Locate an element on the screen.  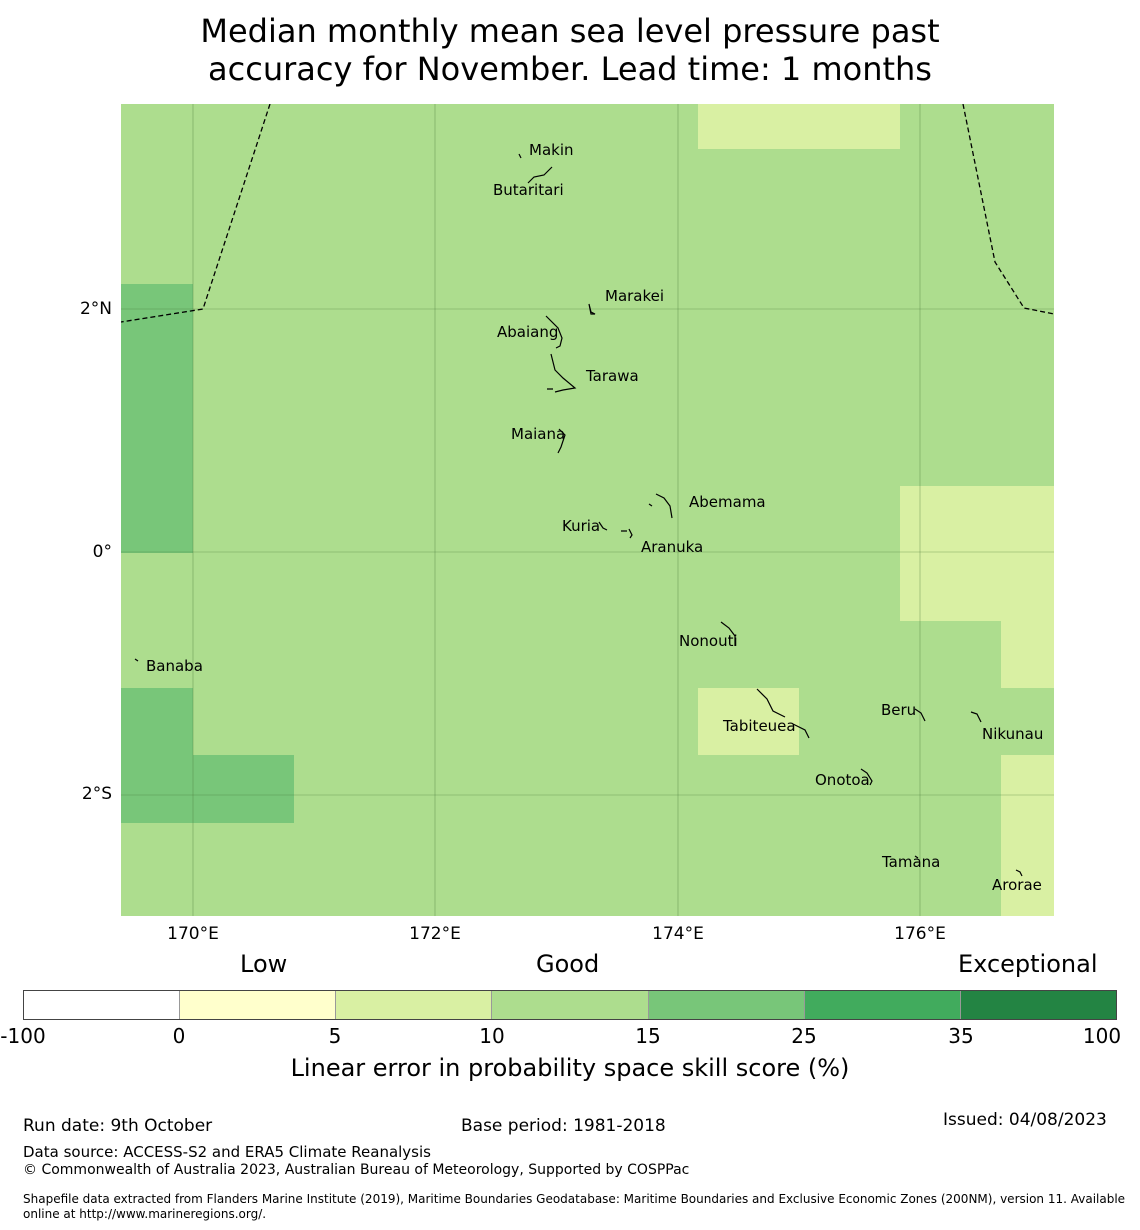
island-label-onotoa: Onotoa is located at coordinates (842, 780).